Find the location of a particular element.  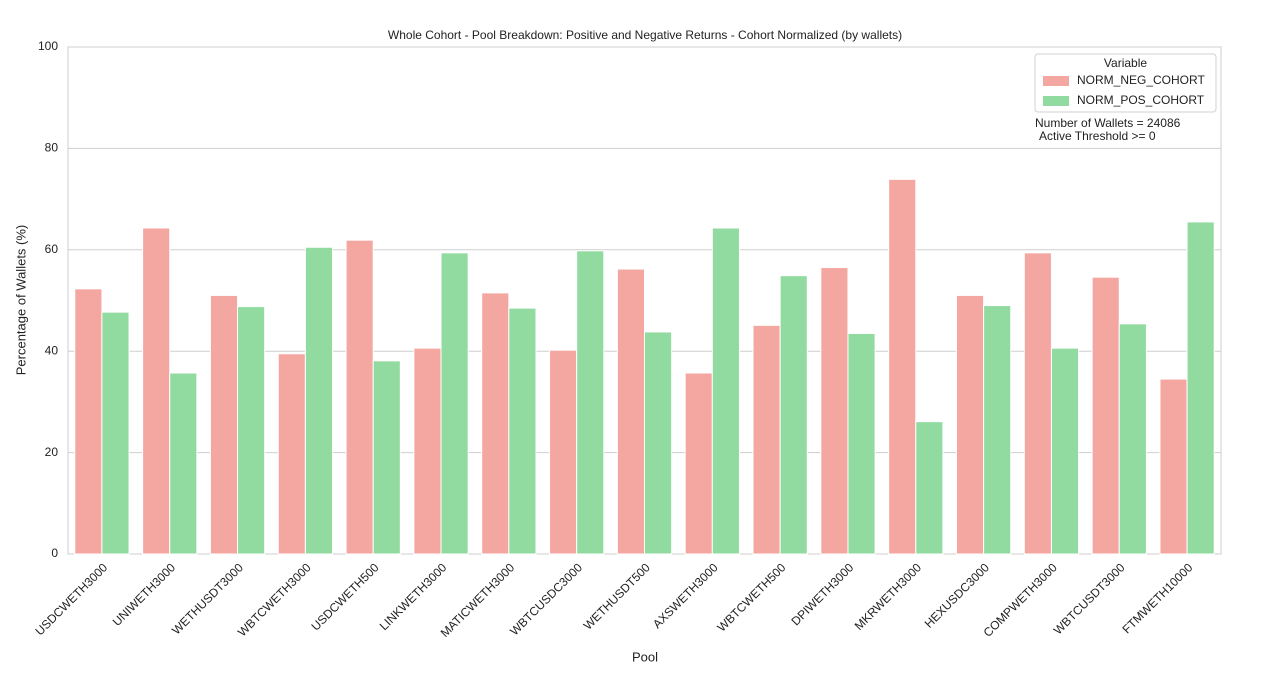

x-tick-label: MATICWETH3000 is located at coordinates (478, 600).